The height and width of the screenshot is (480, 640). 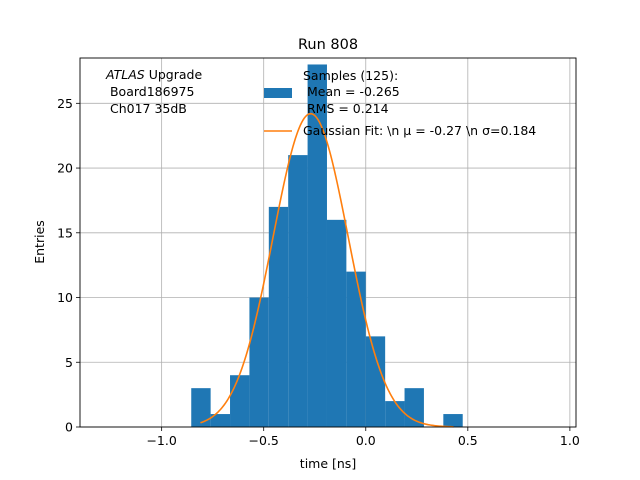 What do you see at coordinates (570, 440) in the screenshot?
I see `x-tick-label: 1.0` at bounding box center [570, 440].